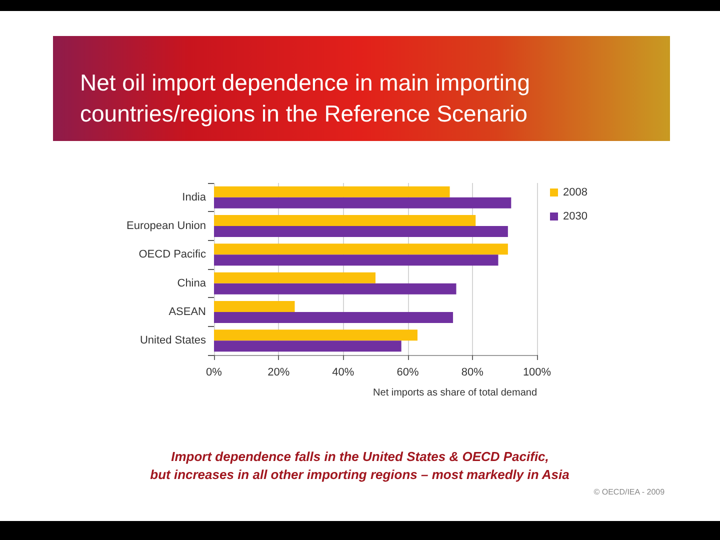 This screenshot has height=540, width=720. Describe the element at coordinates (166, 226) in the screenshot. I see `y-tick-label: European Union` at that location.